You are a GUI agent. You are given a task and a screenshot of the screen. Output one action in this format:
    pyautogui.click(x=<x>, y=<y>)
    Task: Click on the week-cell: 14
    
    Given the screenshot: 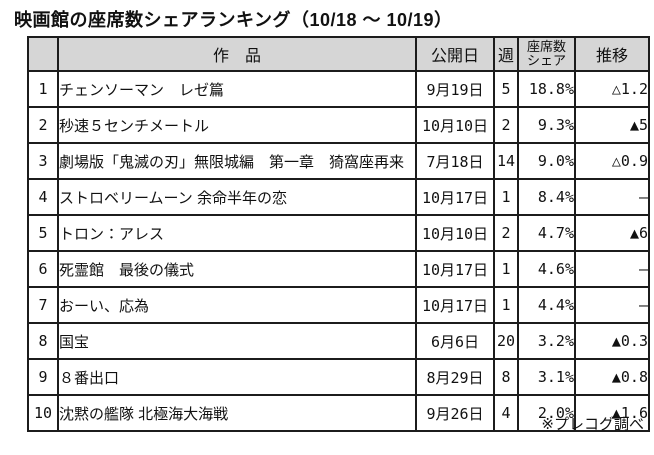 What is the action you would take?
    pyautogui.click(x=506, y=161)
    